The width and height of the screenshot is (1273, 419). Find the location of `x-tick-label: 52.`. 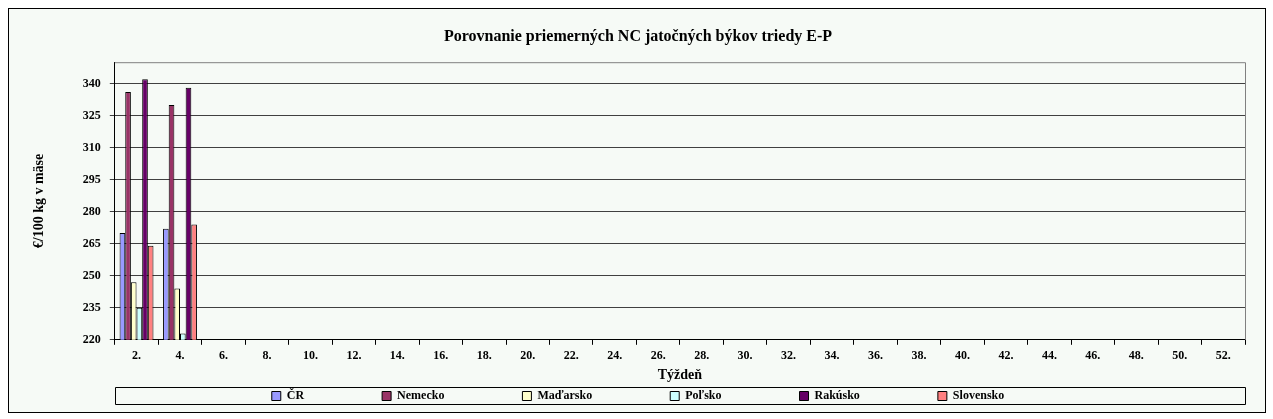

x-tick-label: 52. is located at coordinates (1223, 355).